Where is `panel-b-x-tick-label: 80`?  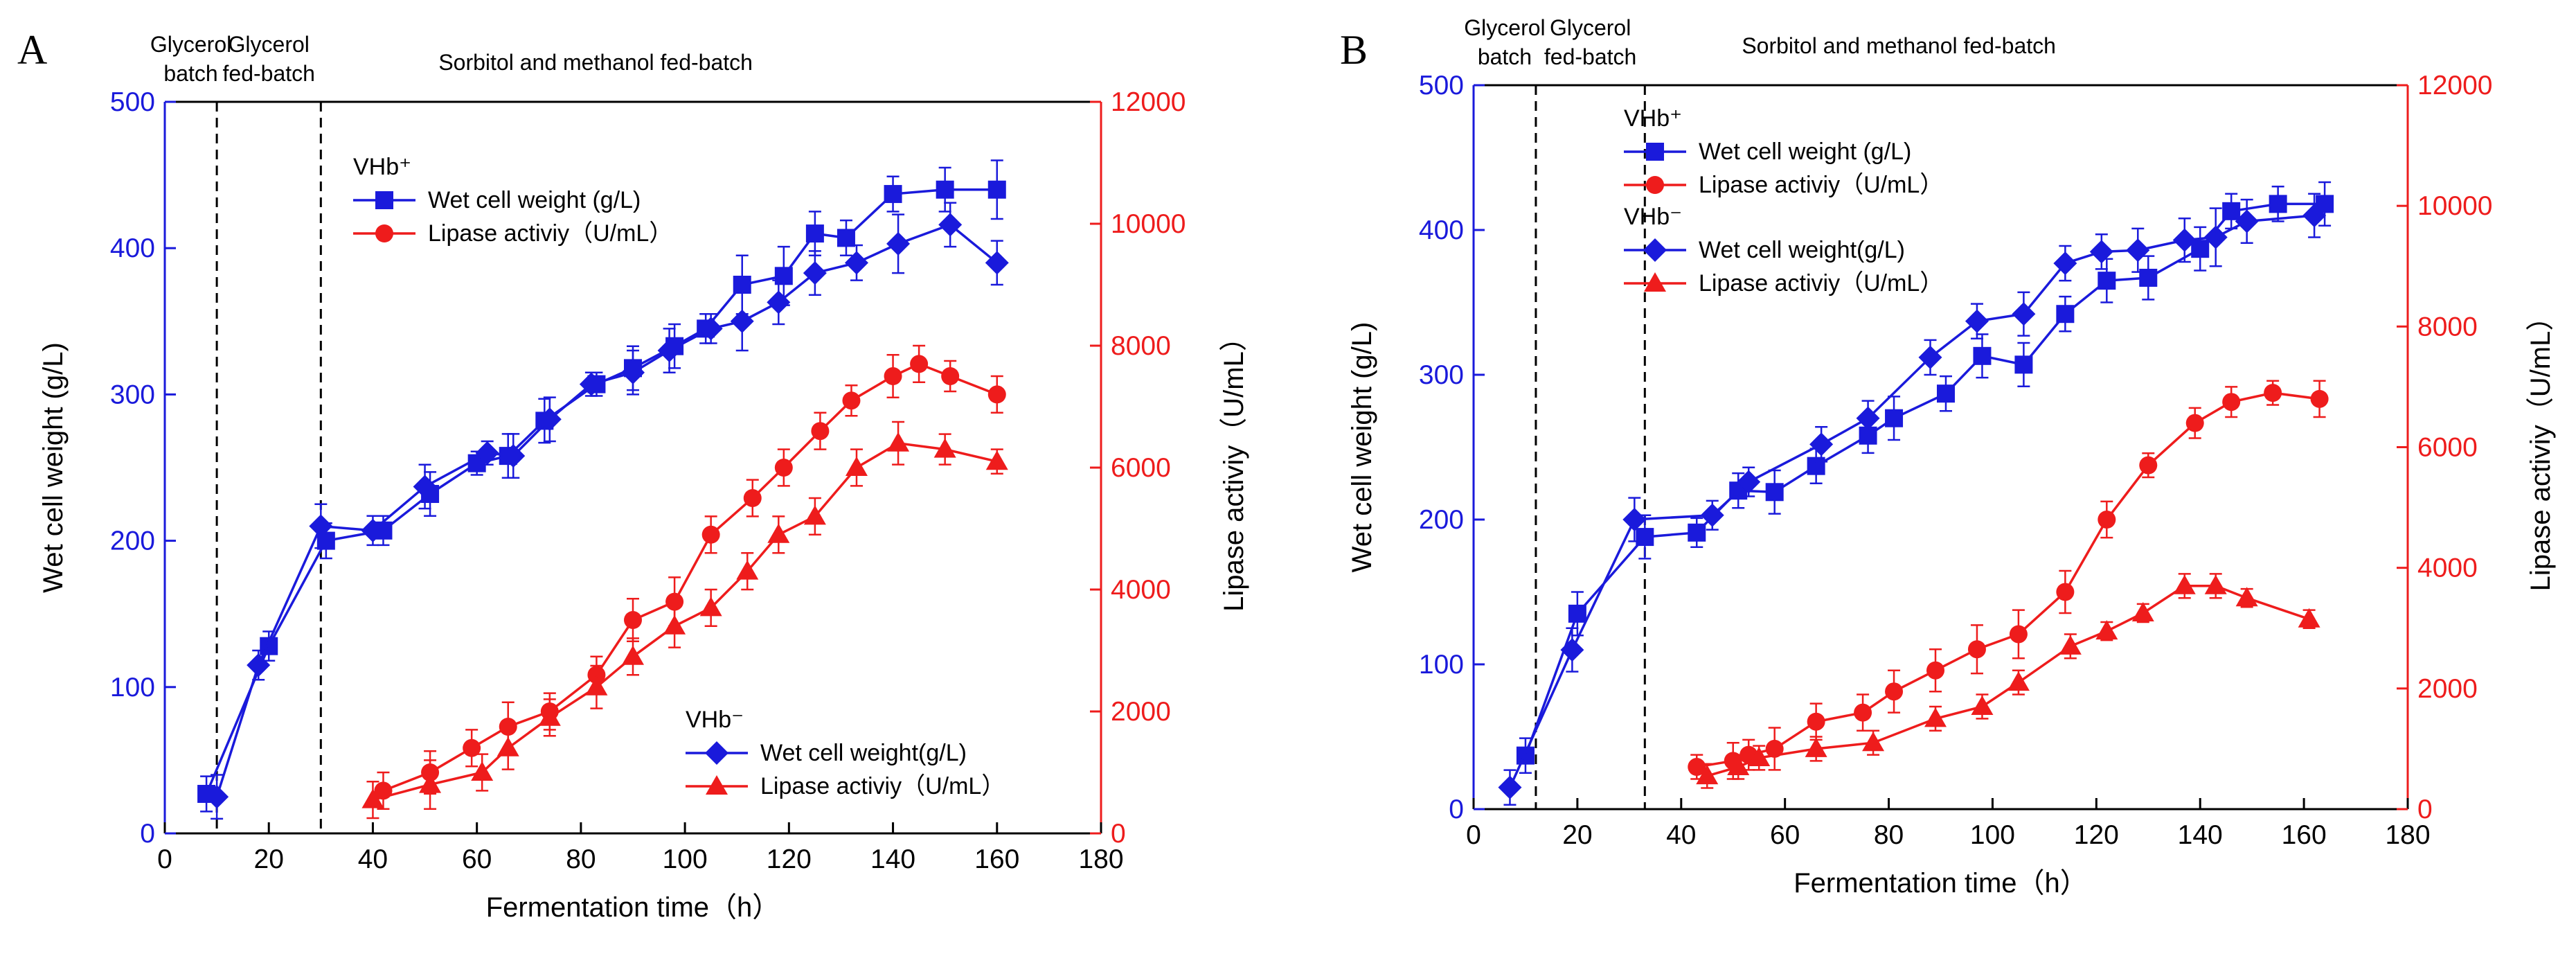 panel-b-x-tick-label: 80 is located at coordinates (1889, 835).